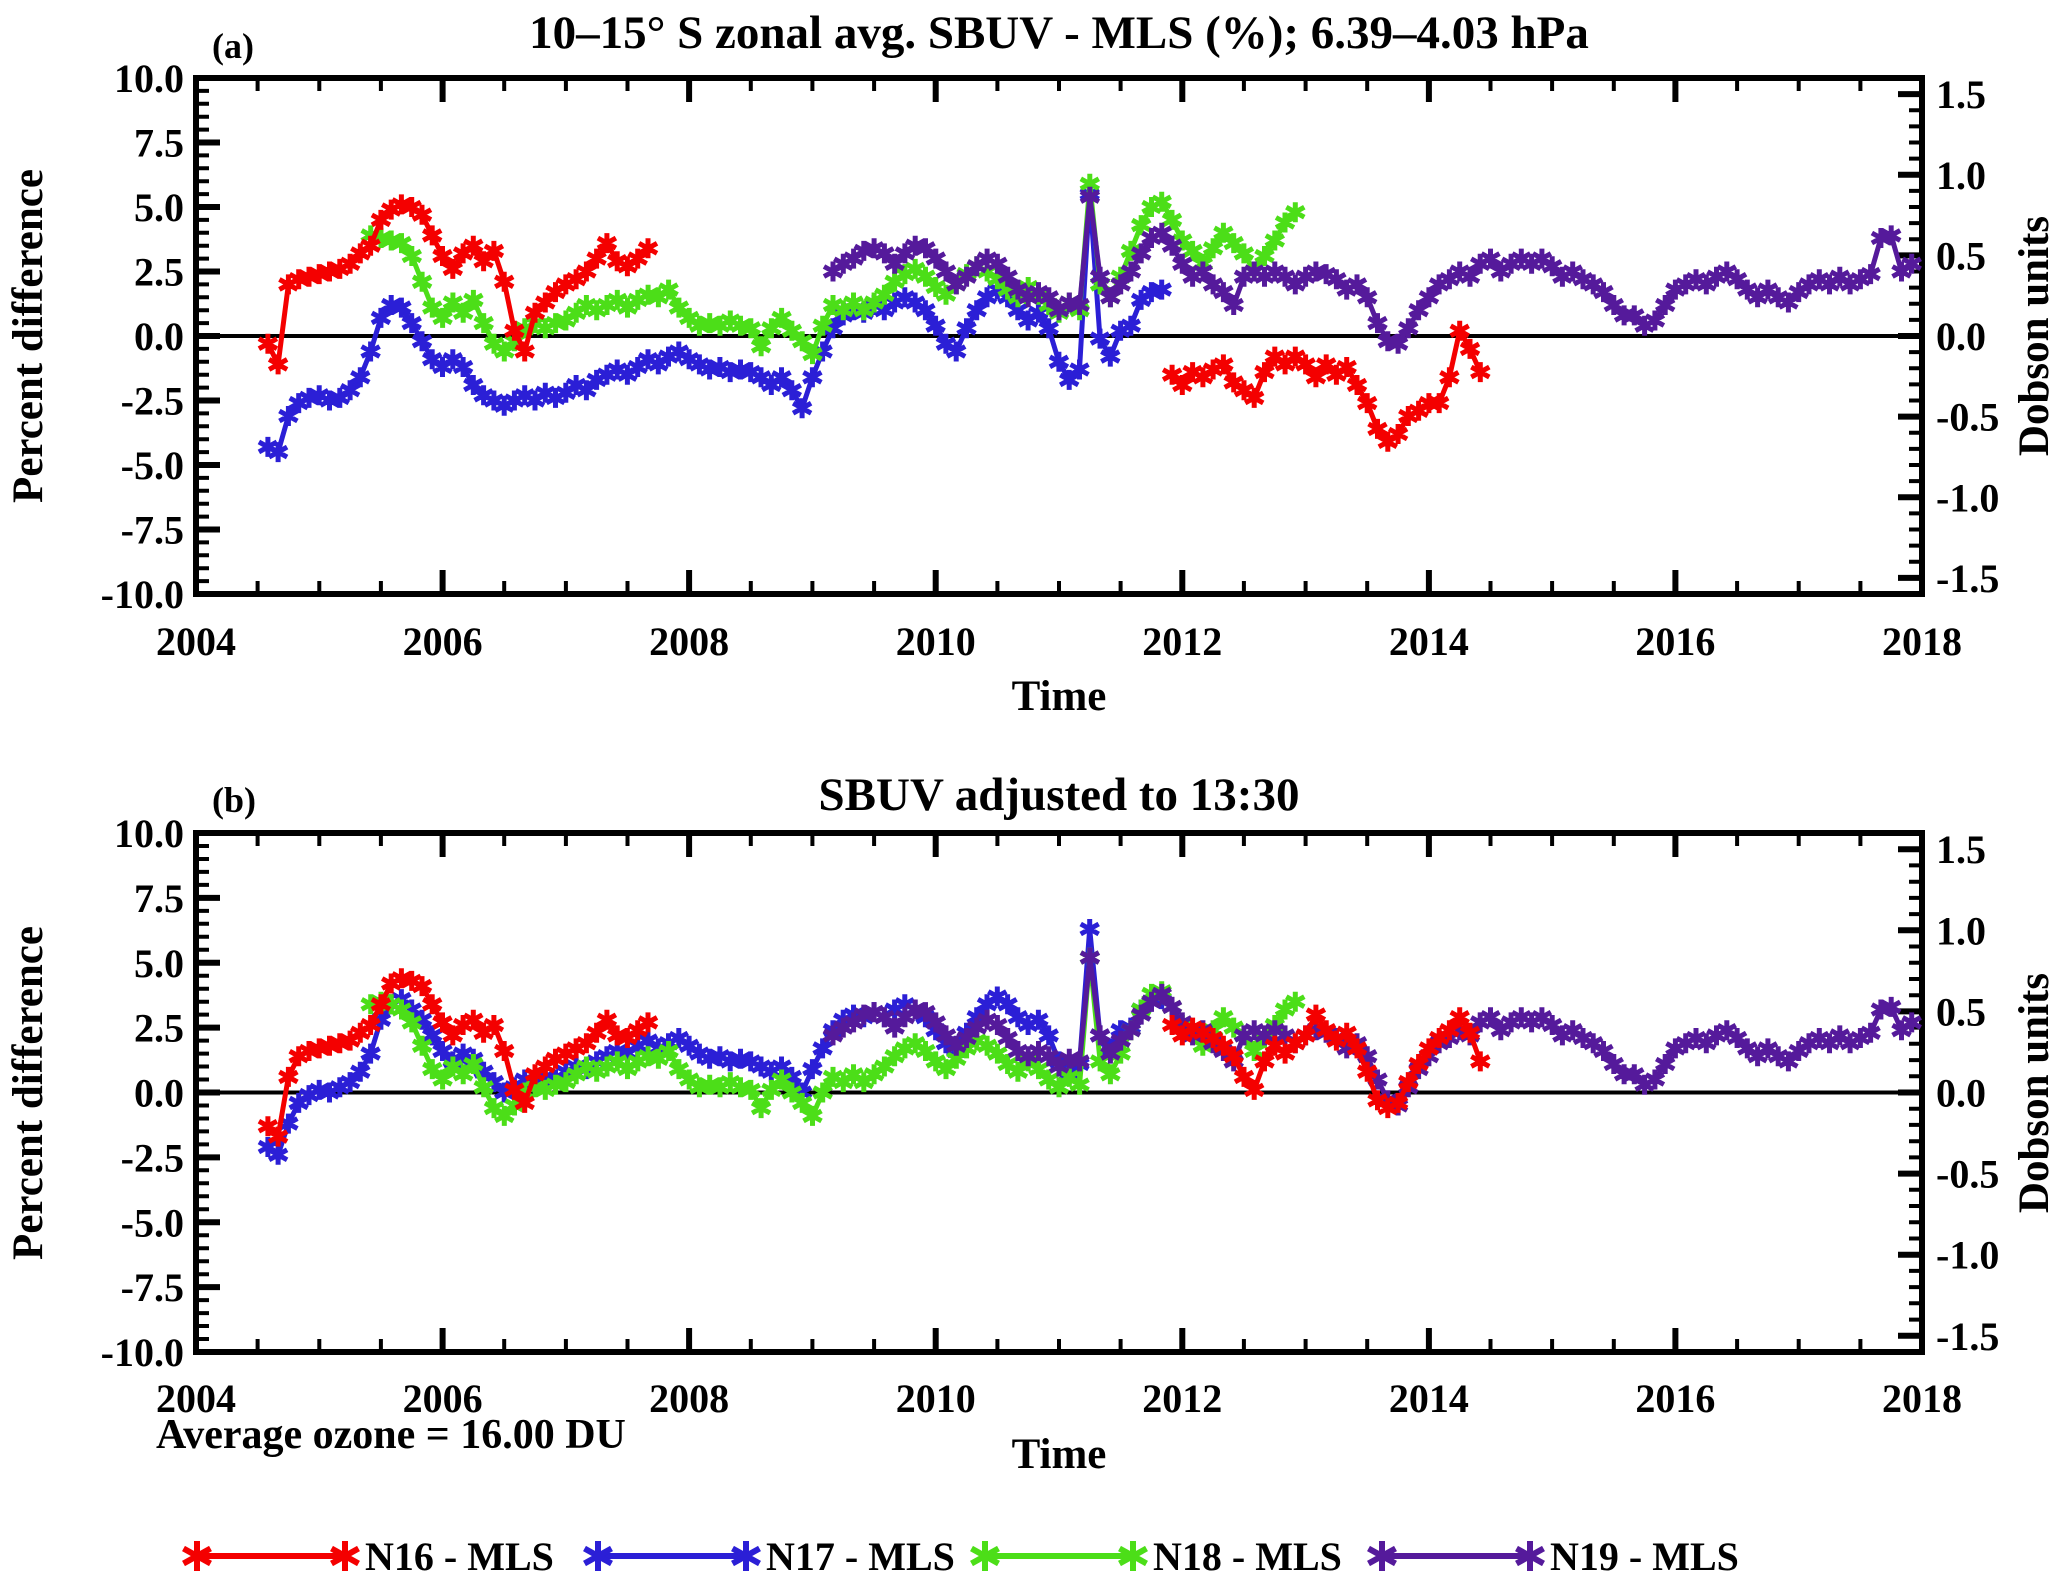 The width and height of the screenshot is (2067, 1584). Describe the element at coordinates (860, 1556) in the screenshot. I see `legend-label: N17 - MLS` at that location.